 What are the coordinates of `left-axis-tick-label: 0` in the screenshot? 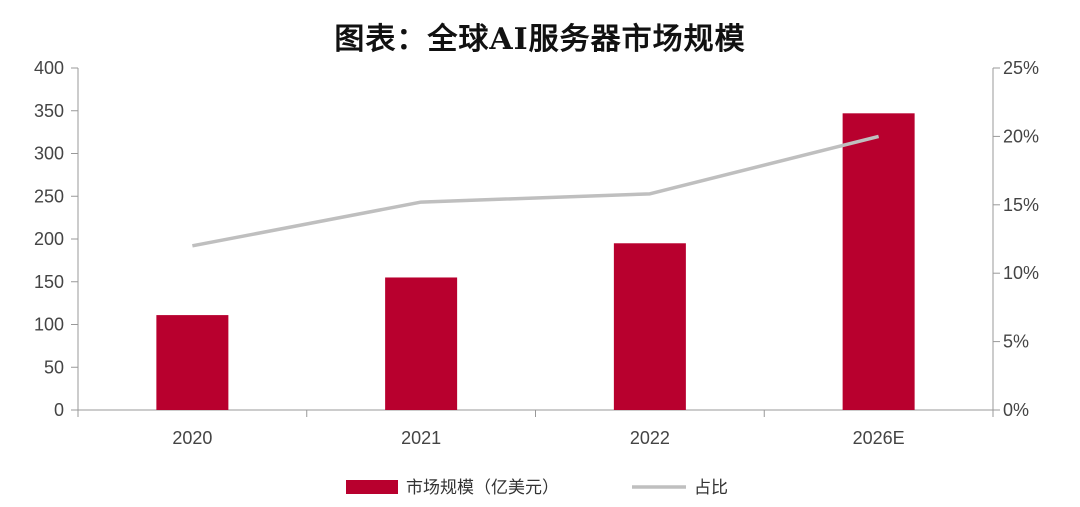 It's located at (59, 410).